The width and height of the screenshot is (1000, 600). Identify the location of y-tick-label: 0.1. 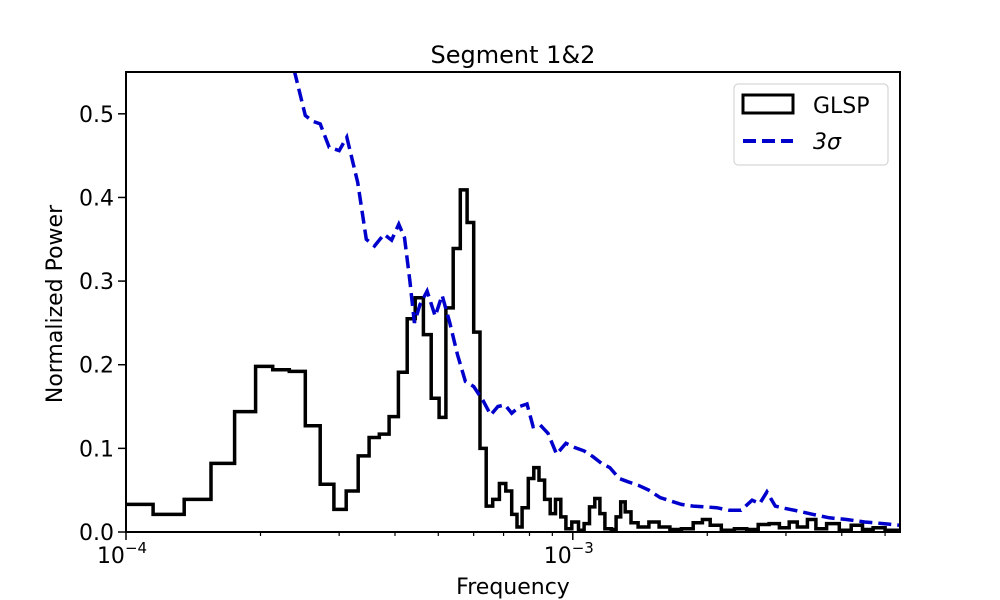
(96, 449).